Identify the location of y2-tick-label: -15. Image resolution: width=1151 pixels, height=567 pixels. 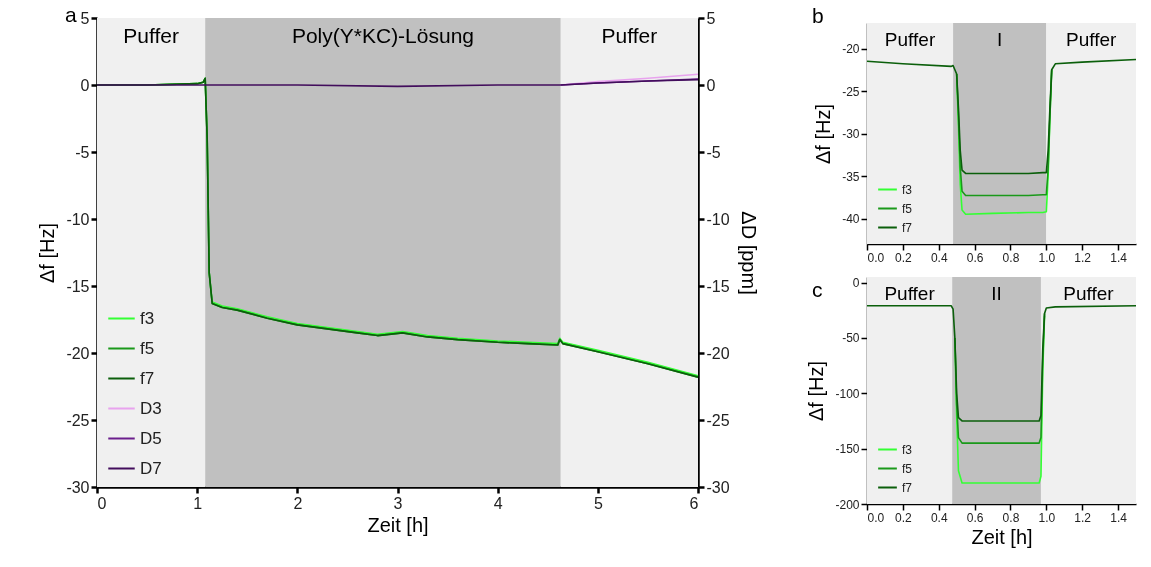
(718, 286).